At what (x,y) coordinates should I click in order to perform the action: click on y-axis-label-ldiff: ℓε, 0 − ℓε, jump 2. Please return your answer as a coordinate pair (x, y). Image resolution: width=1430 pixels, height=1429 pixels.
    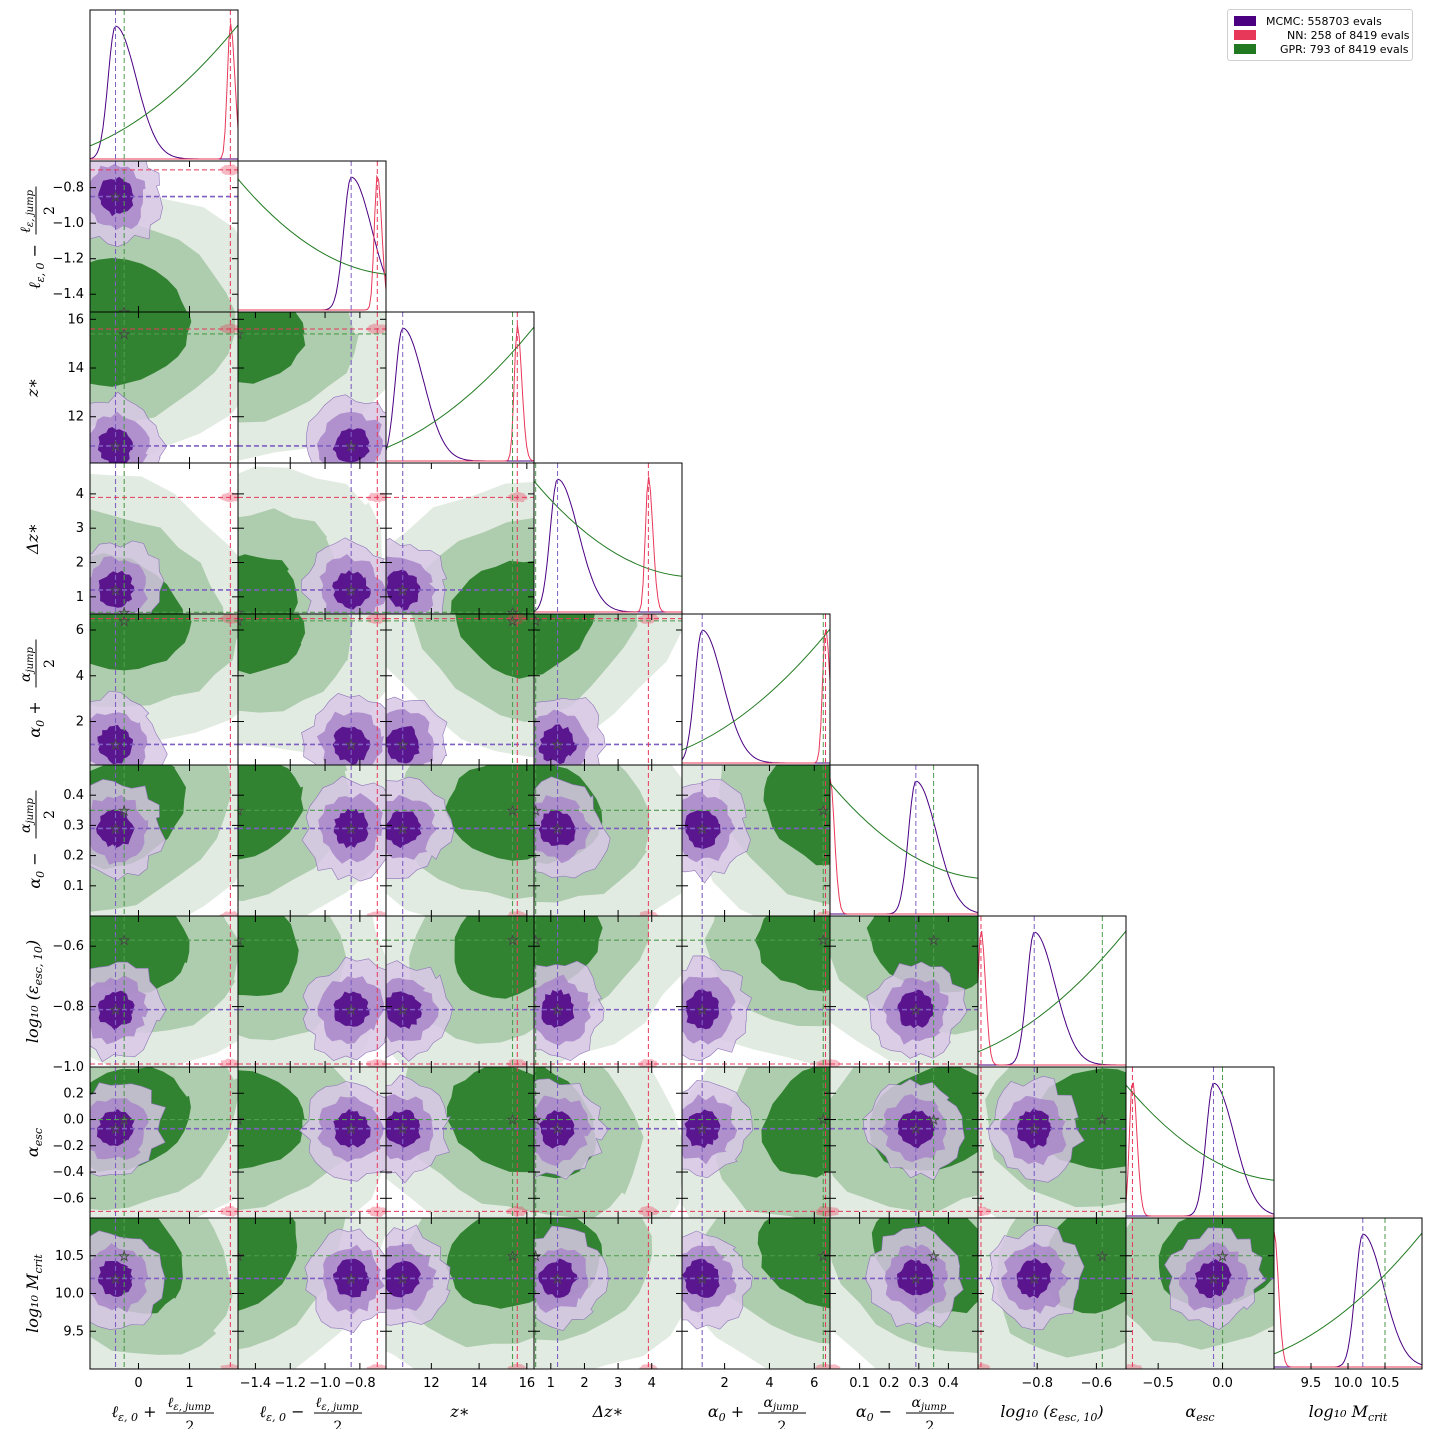
    Looking at the image, I should click on (38, 237).